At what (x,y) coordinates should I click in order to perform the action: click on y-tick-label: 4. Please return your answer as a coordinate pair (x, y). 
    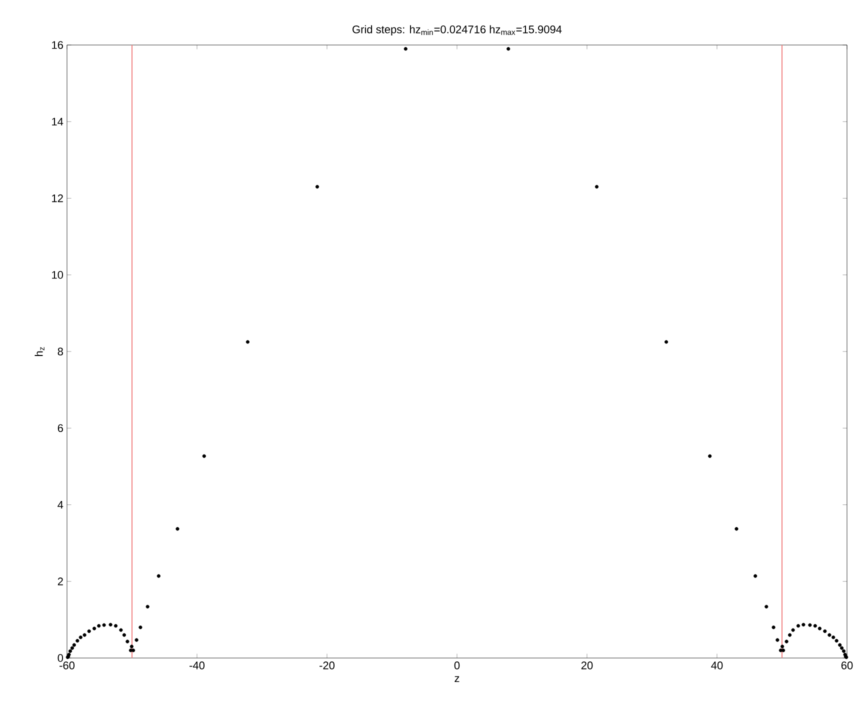
    Looking at the image, I should click on (61, 504).